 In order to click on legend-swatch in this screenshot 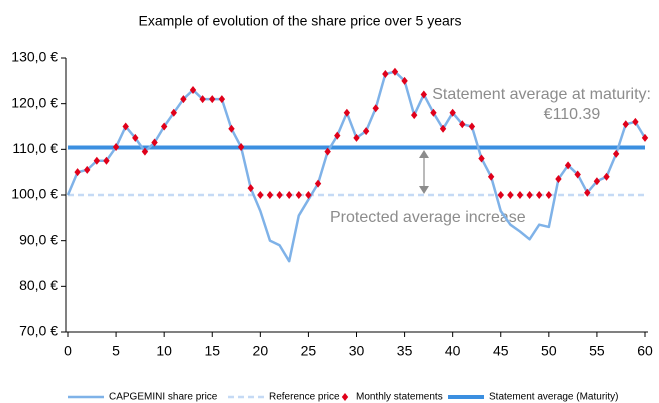, I will do `click(345, 397)`.